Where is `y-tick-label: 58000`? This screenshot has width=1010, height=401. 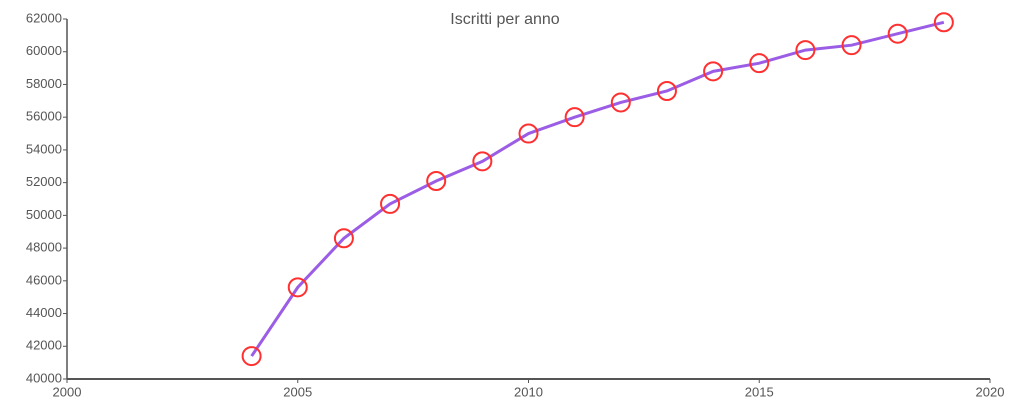 y-tick-label: 58000 is located at coordinates (44, 83).